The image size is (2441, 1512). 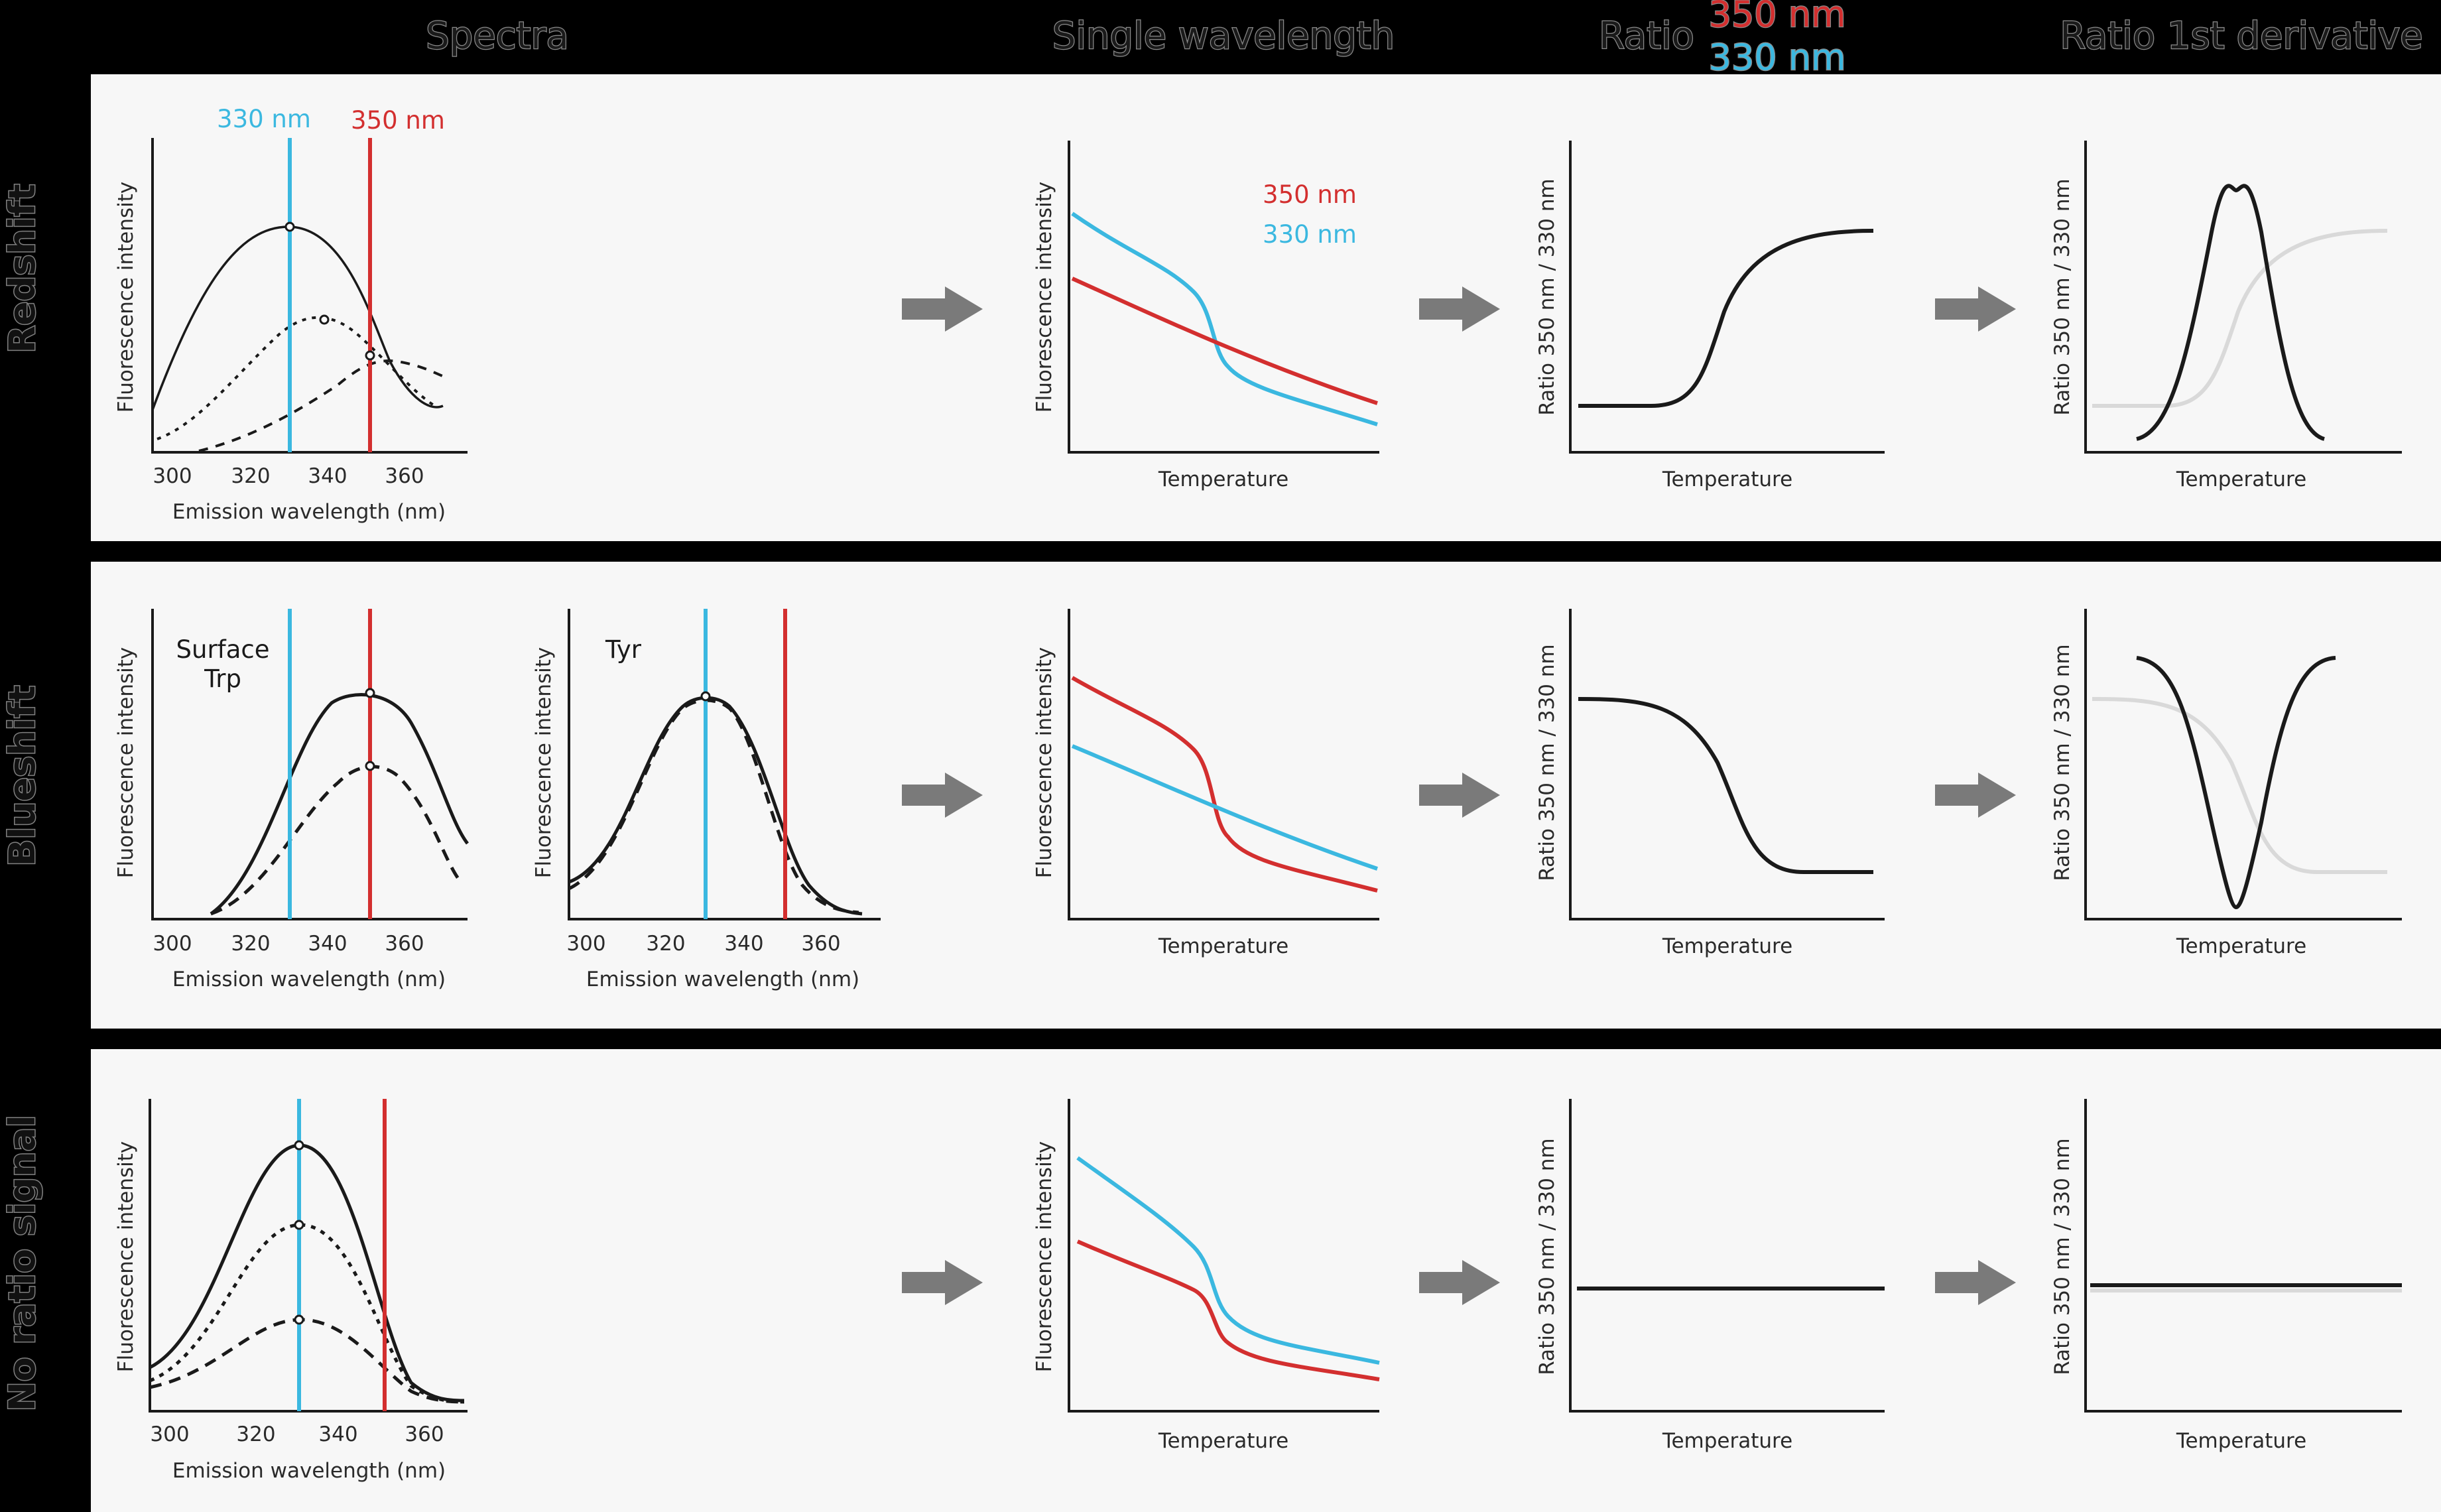 What do you see at coordinates (398, 120) in the screenshot?
I see `label-350nm: 350 nm` at bounding box center [398, 120].